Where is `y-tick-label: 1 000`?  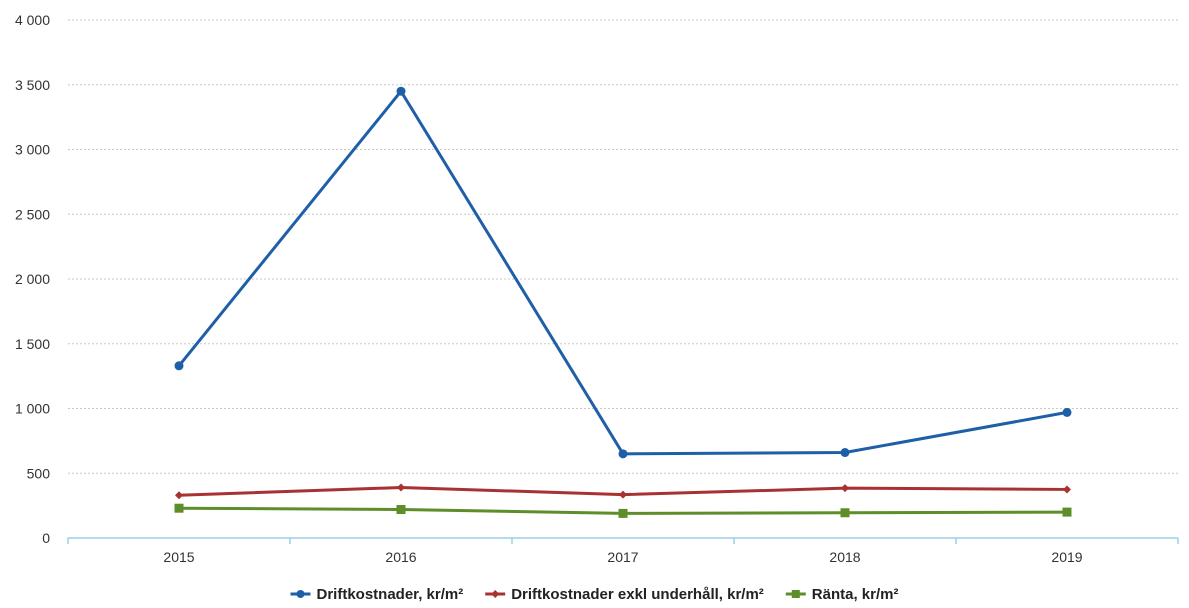
y-tick-label: 1 000 is located at coordinates (32, 409).